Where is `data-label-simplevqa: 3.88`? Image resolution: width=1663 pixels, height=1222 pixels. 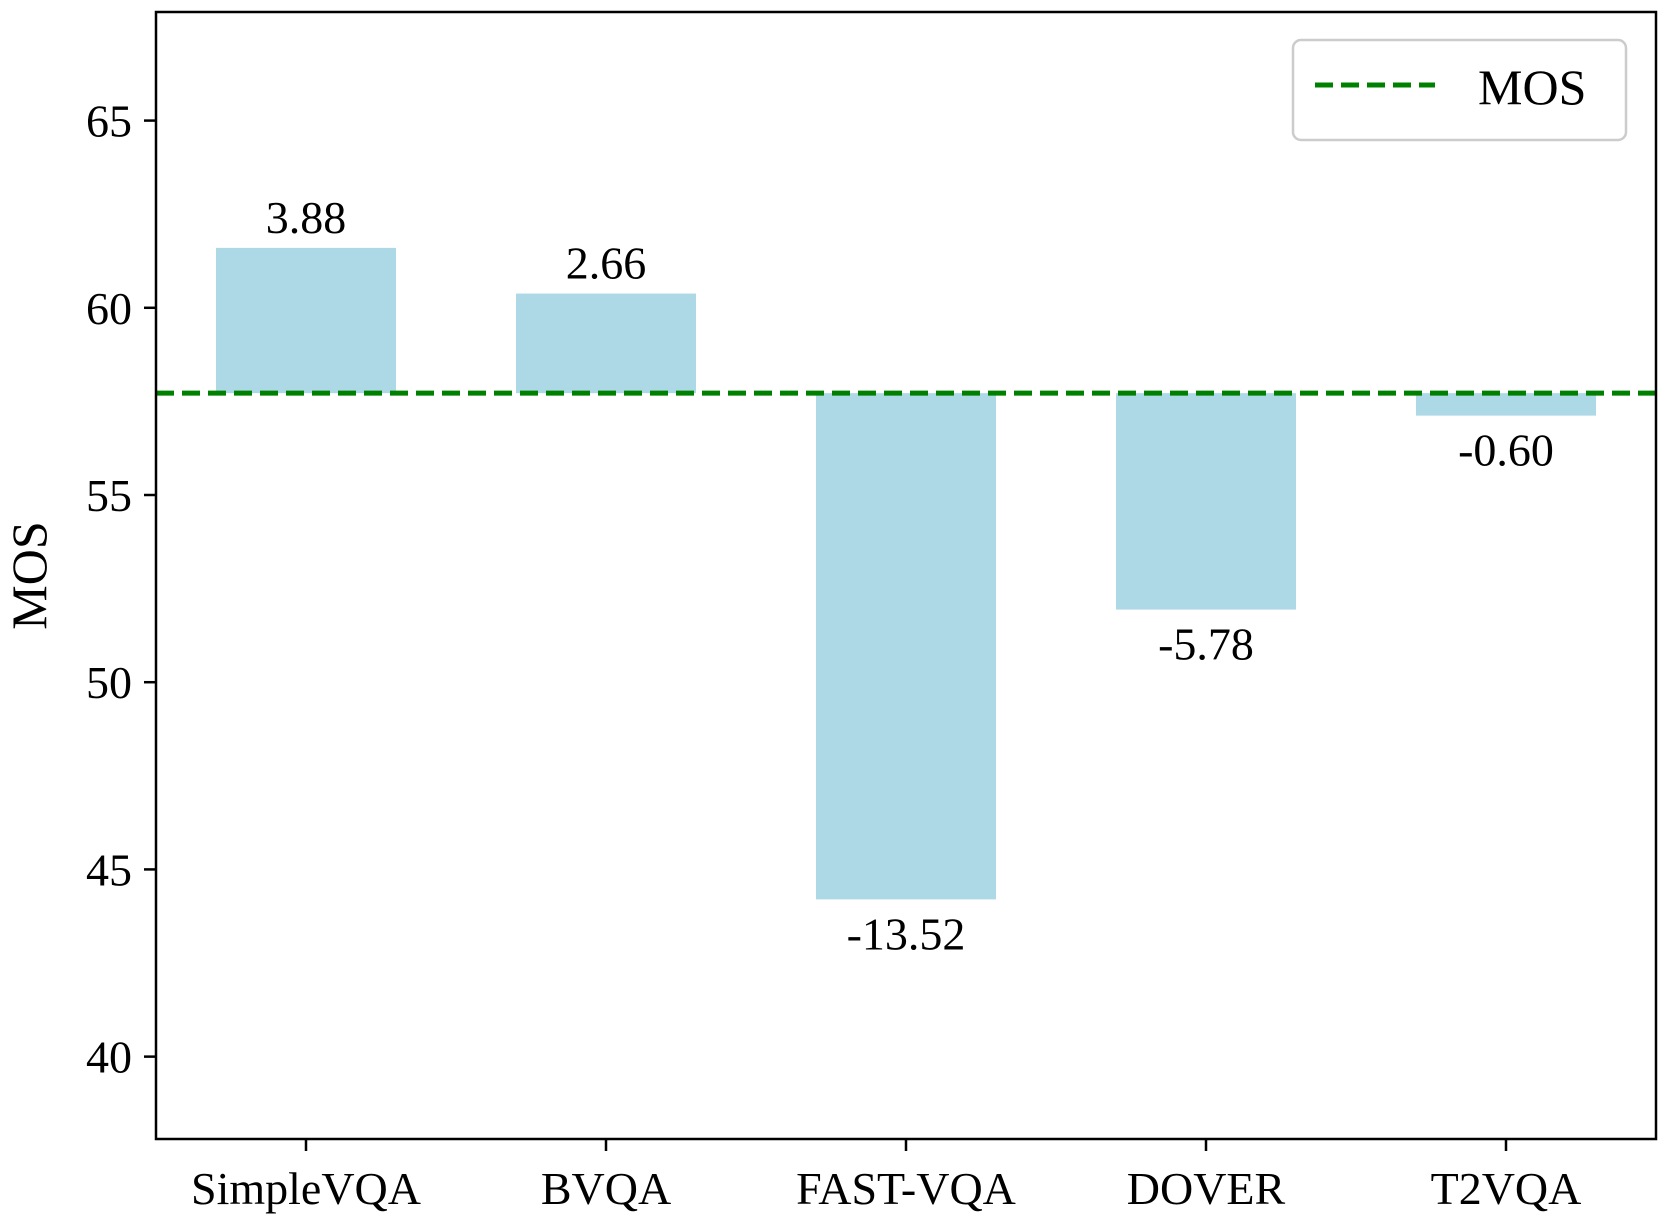 data-label-simplevqa: 3.88 is located at coordinates (306, 217).